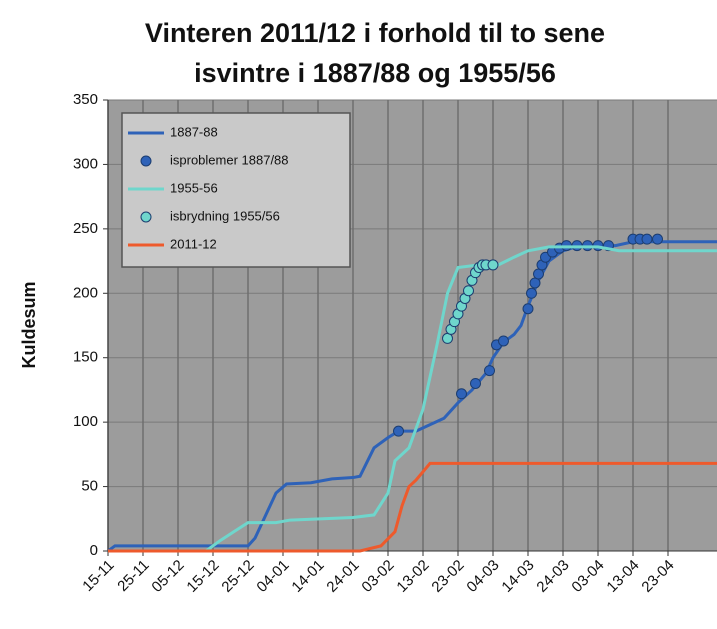  What do you see at coordinates (193, 243) in the screenshot?
I see `legend-label: 2011-12` at bounding box center [193, 243].